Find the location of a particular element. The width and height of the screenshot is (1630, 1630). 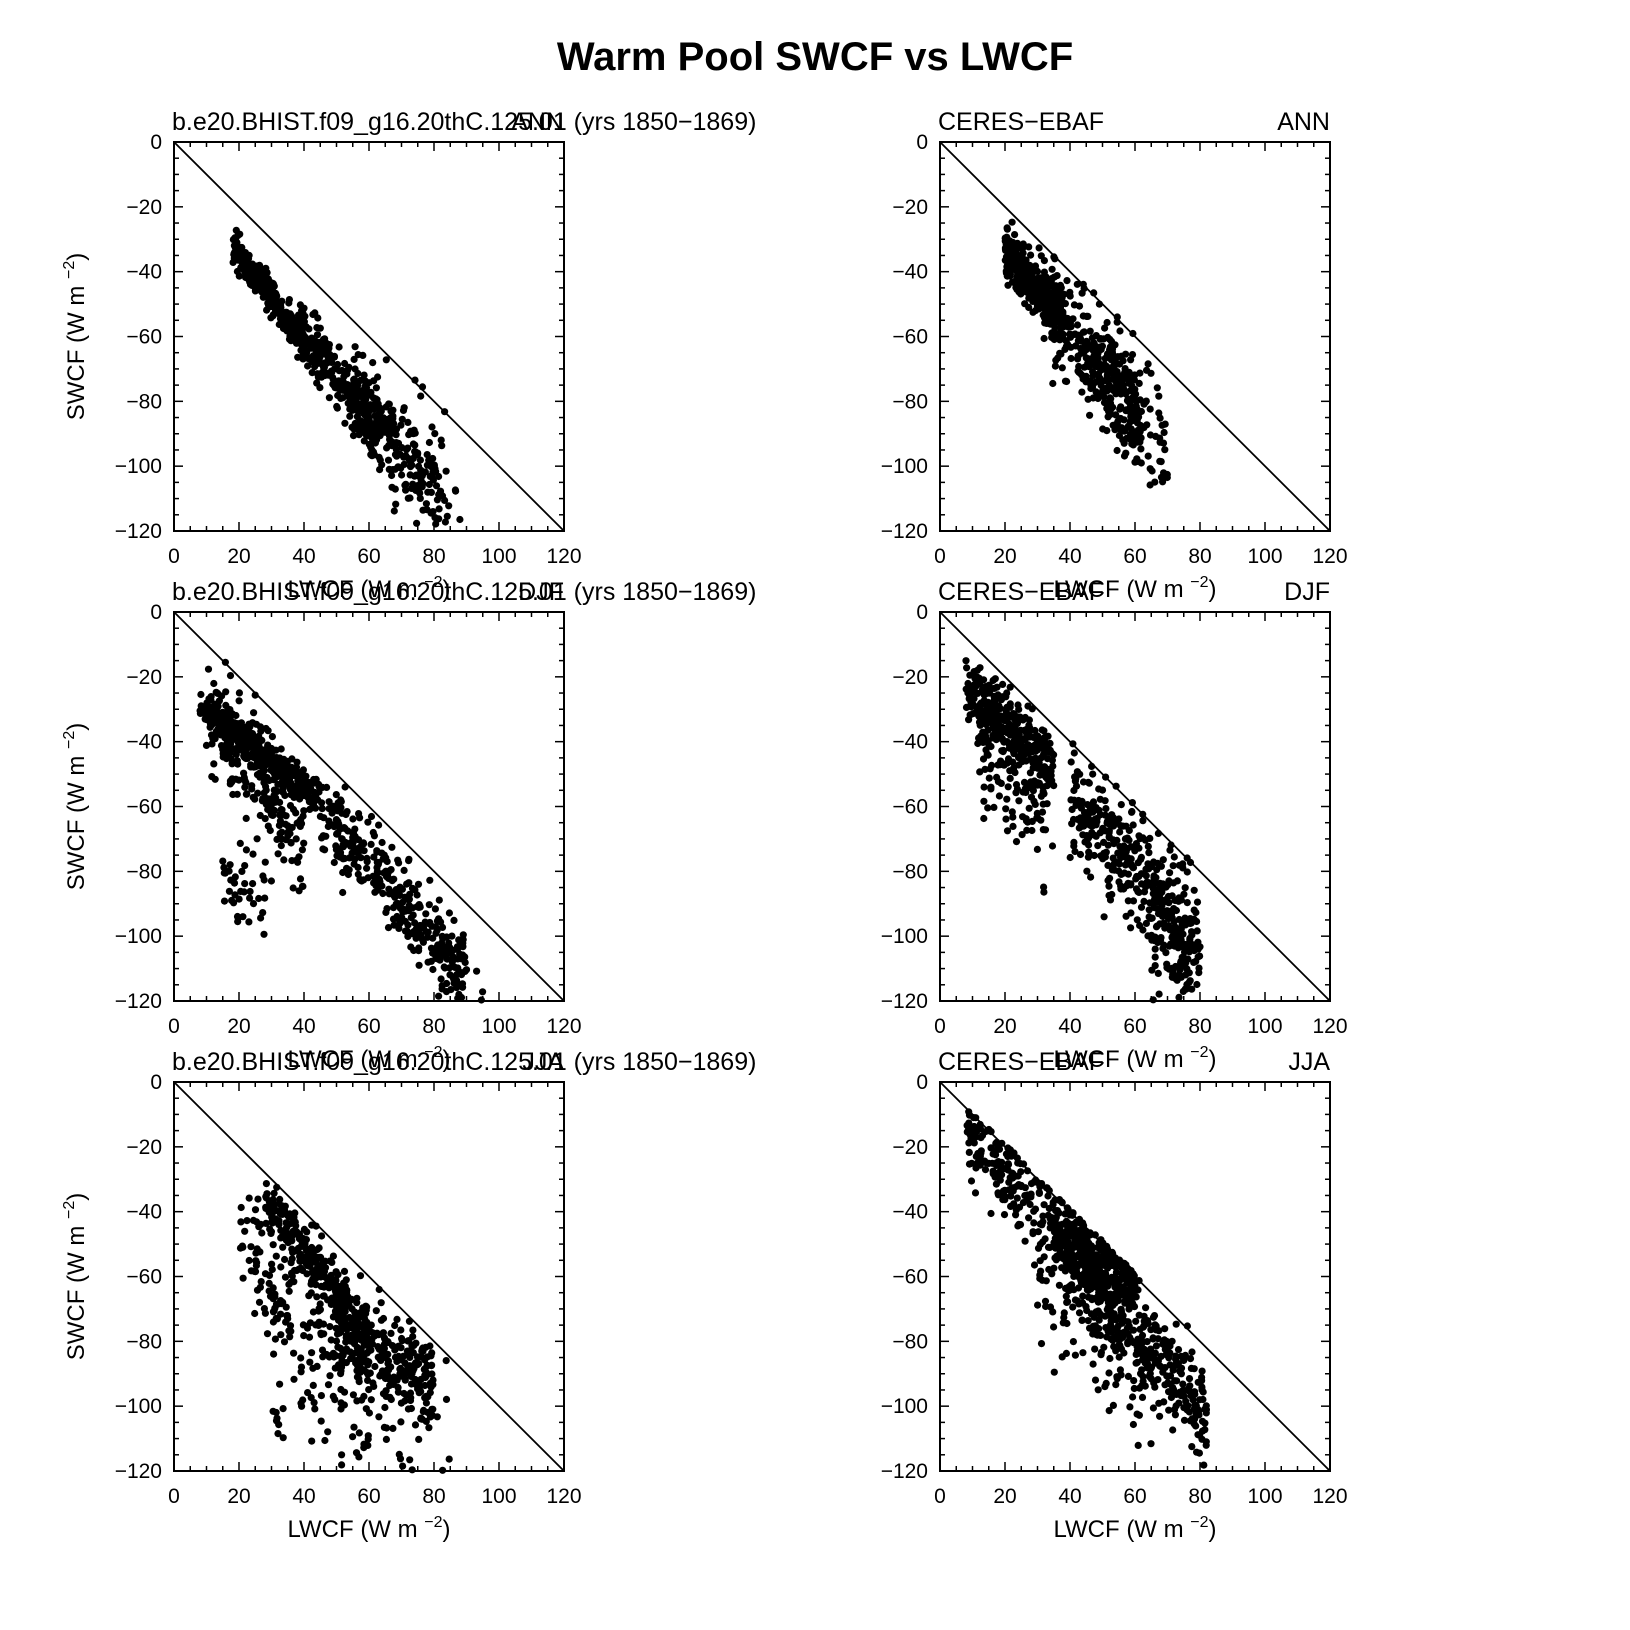

x-tick-label: 100 is located at coordinates (498, 1026).